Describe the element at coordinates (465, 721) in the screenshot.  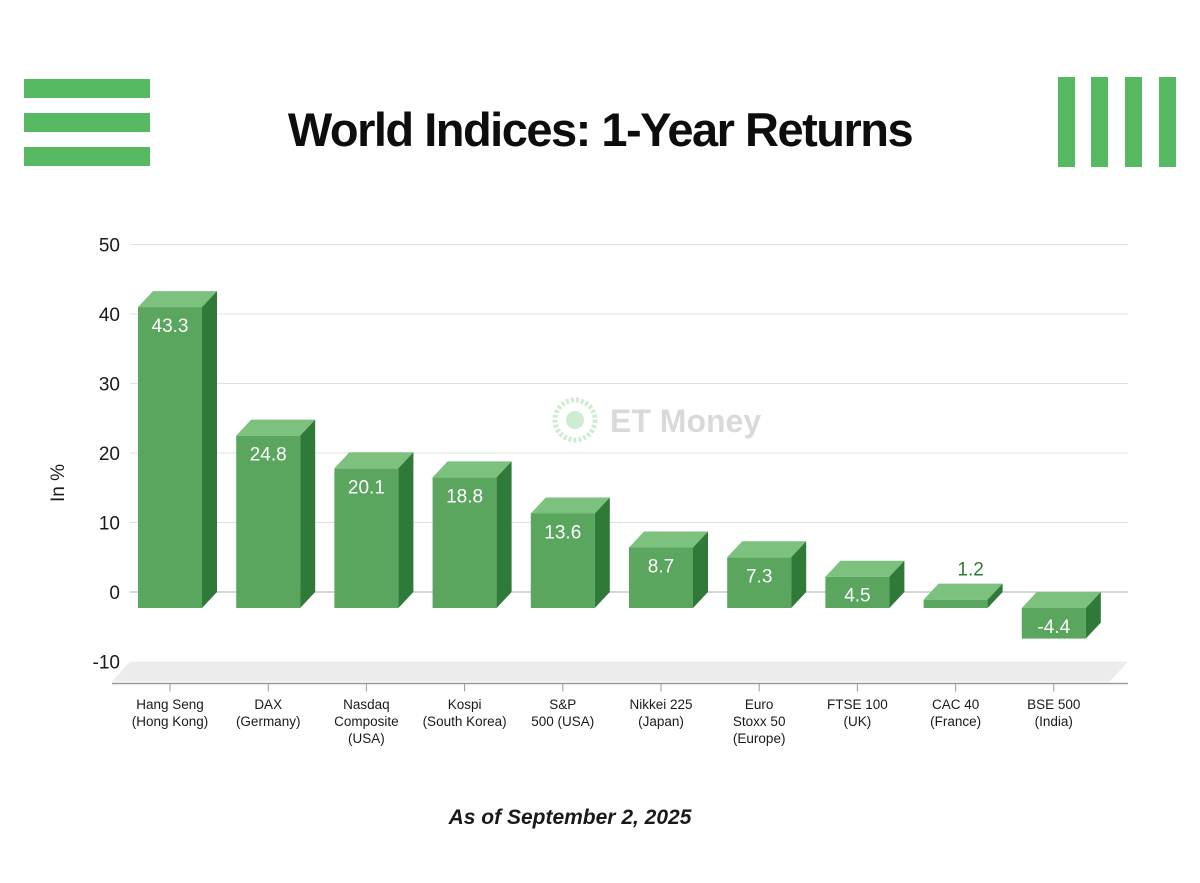
I see `x-tick-label-line: (South Korea)` at that location.